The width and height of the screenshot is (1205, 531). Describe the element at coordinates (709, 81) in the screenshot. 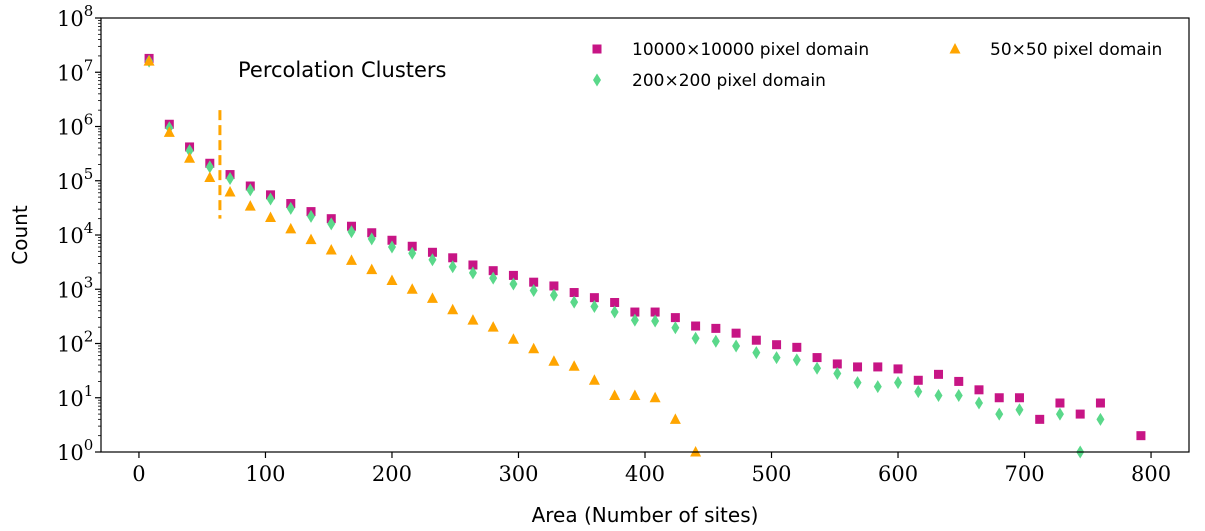

I see `legend-item: 200×200 pixel domain` at that location.